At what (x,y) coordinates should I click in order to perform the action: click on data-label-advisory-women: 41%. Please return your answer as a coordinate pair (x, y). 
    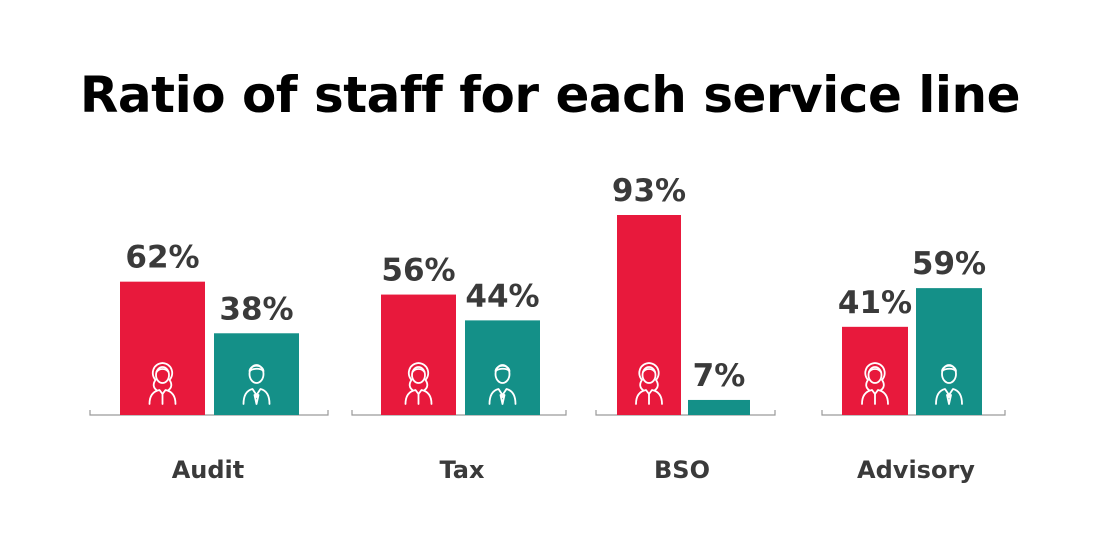
    Looking at the image, I should click on (875, 303).